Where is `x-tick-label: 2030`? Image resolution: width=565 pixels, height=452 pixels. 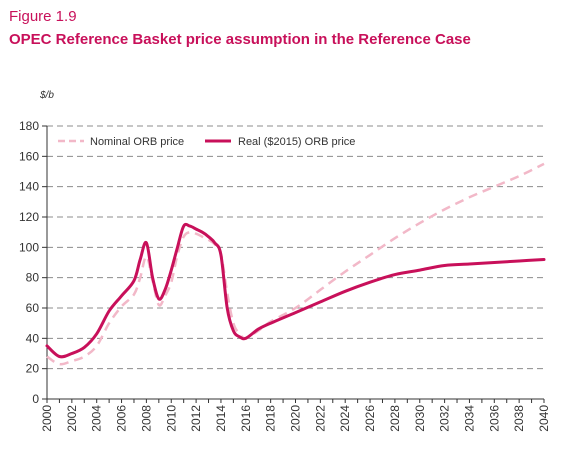 x-tick-label: 2030 is located at coordinates (420, 418).